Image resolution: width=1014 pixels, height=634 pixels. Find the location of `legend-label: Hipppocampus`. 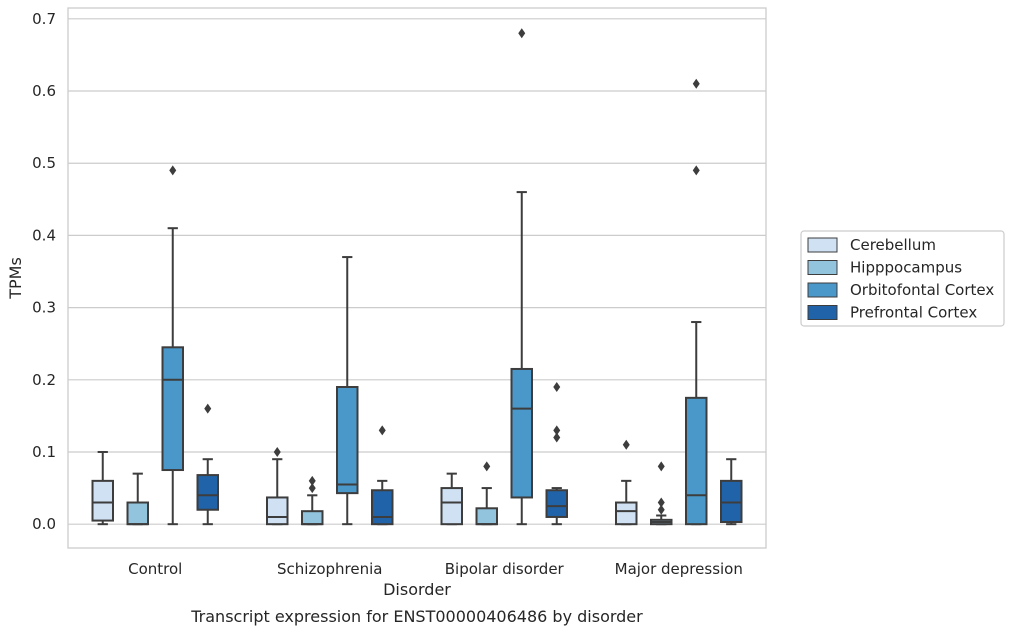

legend-label: Hipppocampus is located at coordinates (906, 268).